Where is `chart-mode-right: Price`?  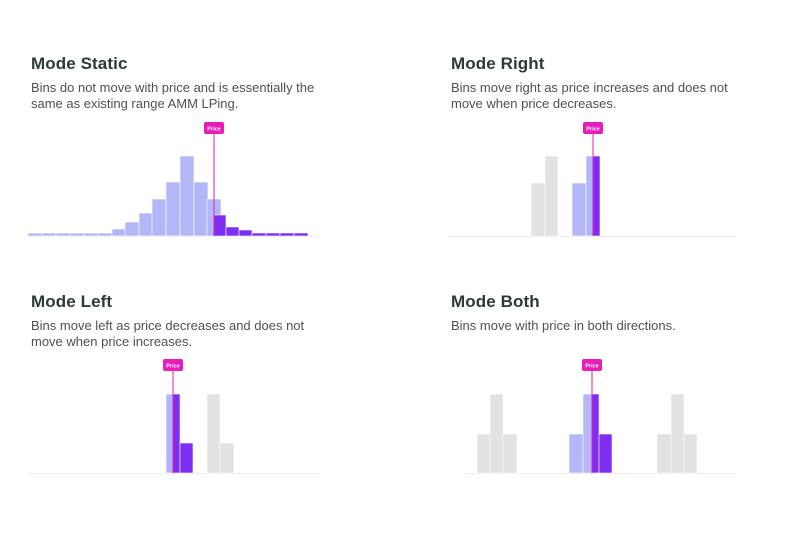 chart-mode-right: Price is located at coordinates (593, 179).